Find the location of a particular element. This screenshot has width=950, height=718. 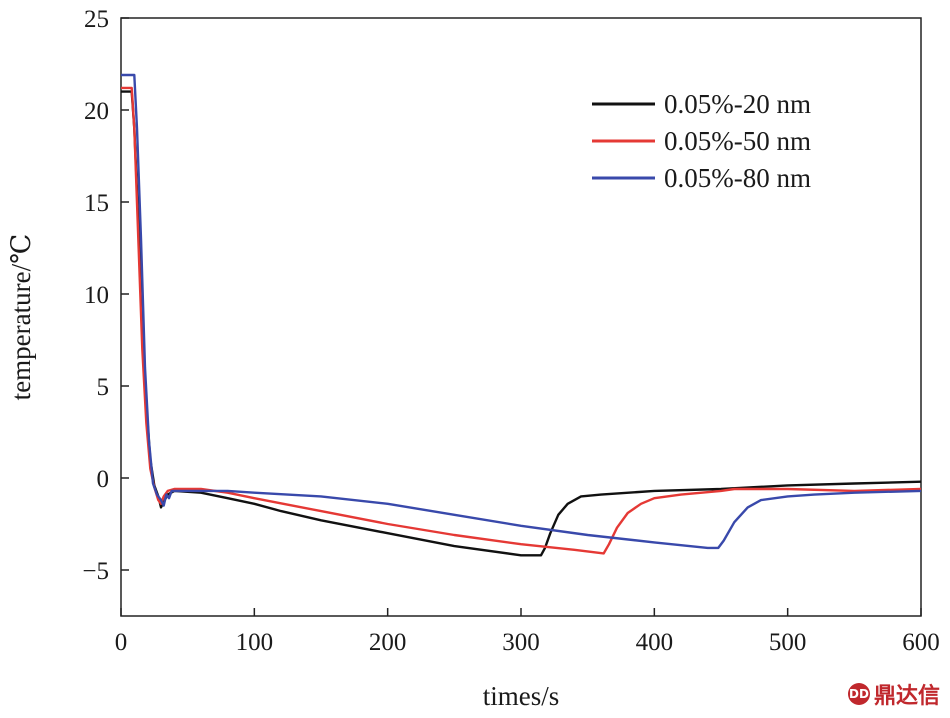

x-tick-label: 600 is located at coordinates (921, 642).